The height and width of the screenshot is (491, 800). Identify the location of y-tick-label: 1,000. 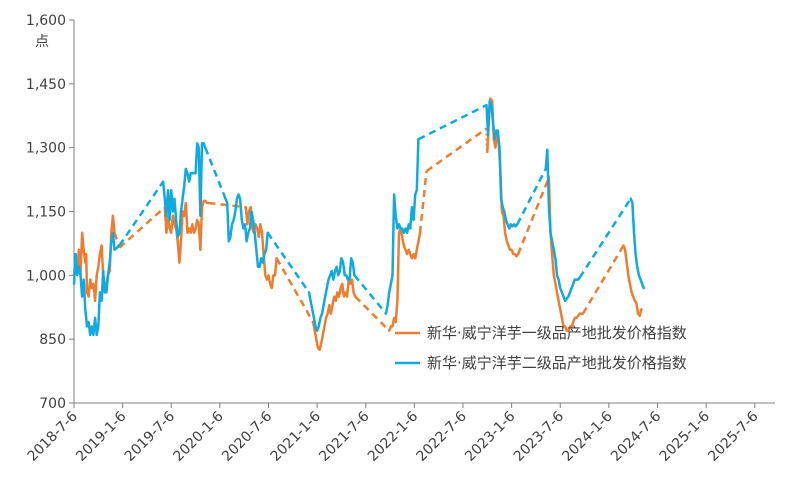
(46, 276).